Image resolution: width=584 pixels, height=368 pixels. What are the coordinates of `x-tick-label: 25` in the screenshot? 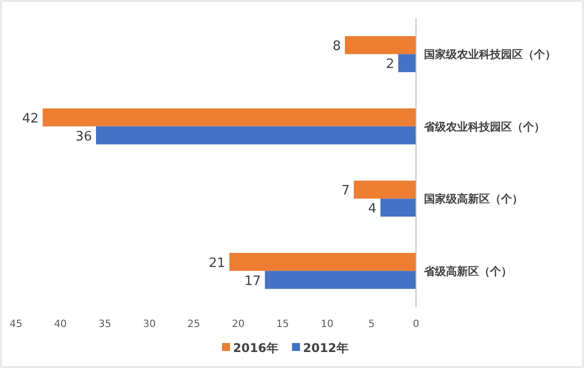 It's located at (193, 324).